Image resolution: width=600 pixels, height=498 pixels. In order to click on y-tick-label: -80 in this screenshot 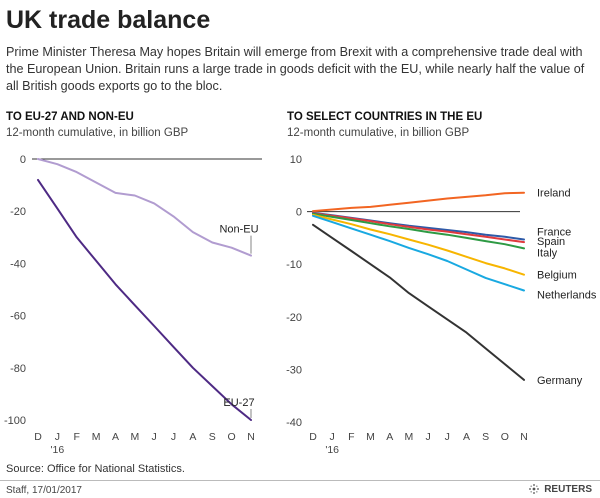, I will do `click(18, 369)`.